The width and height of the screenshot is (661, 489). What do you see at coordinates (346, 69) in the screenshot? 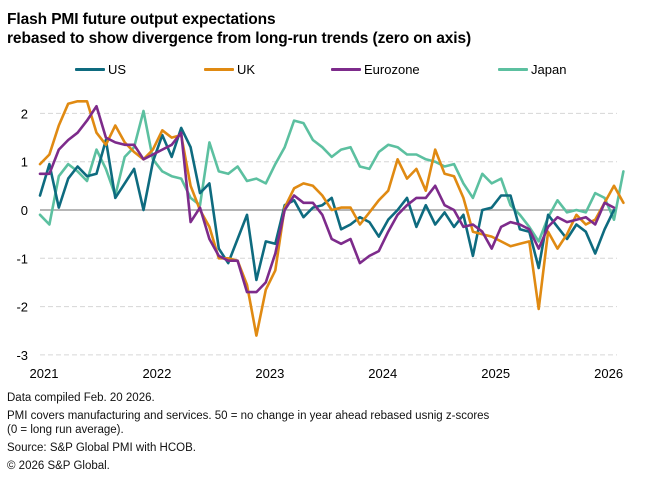
I see `legend-swatch-eurozone` at bounding box center [346, 69].